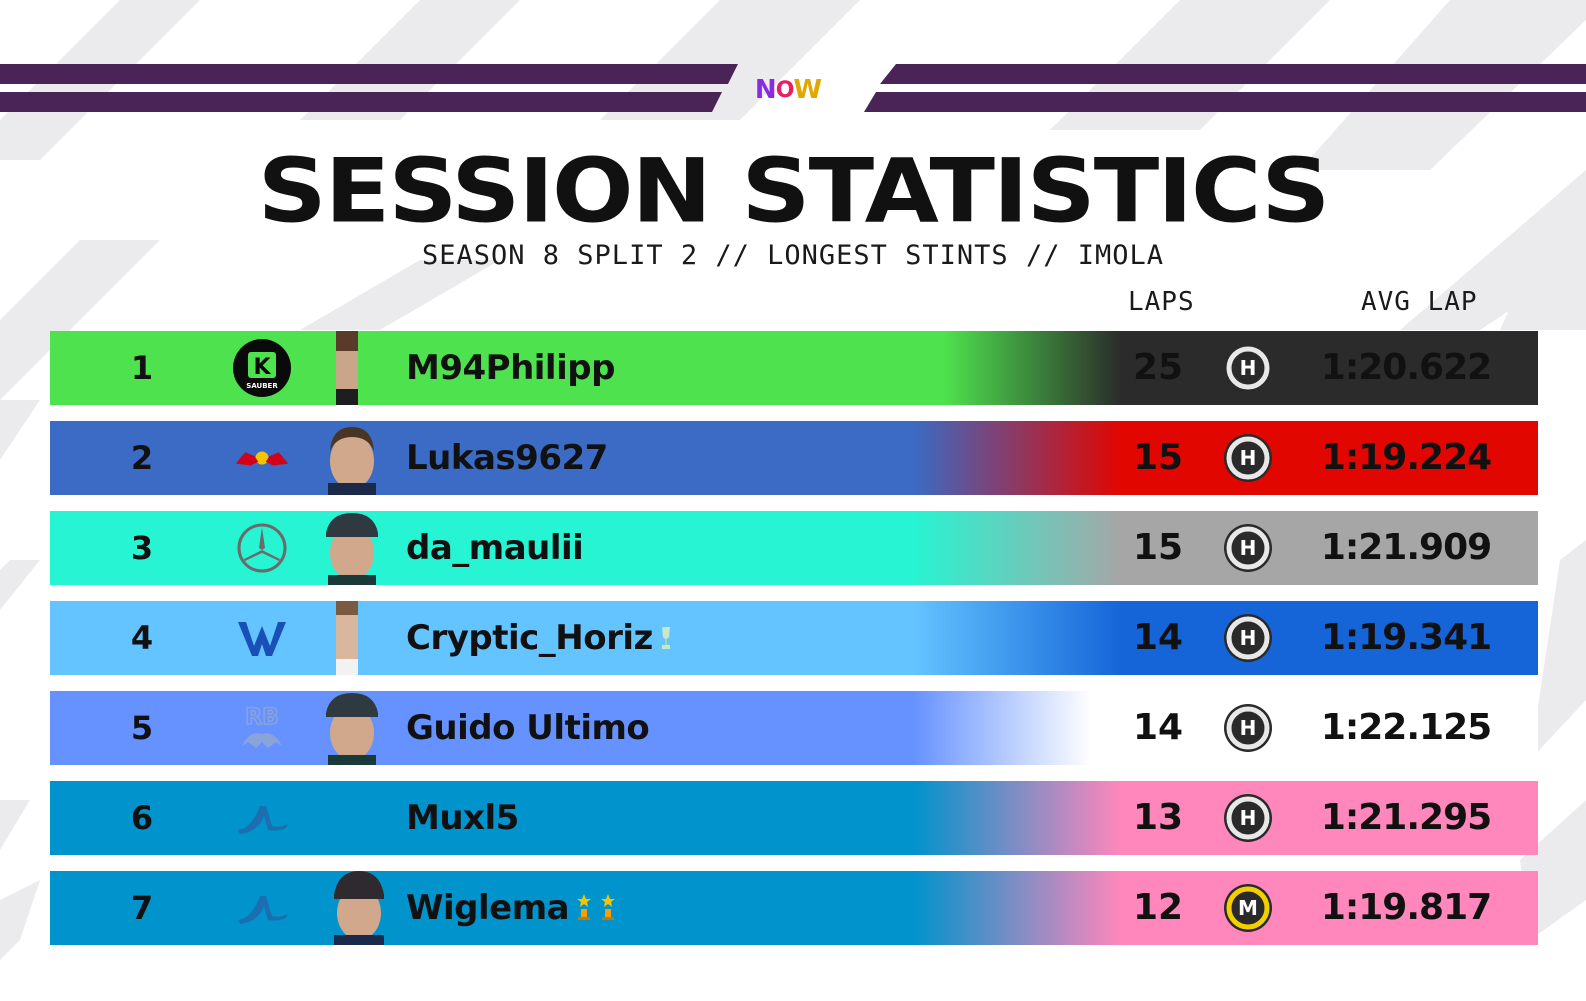 Image resolution: width=1586 pixels, height=1001 pixels. Describe the element at coordinates (262, 386) in the screenshot. I see `team-logo-sub: SAUBER` at that location.